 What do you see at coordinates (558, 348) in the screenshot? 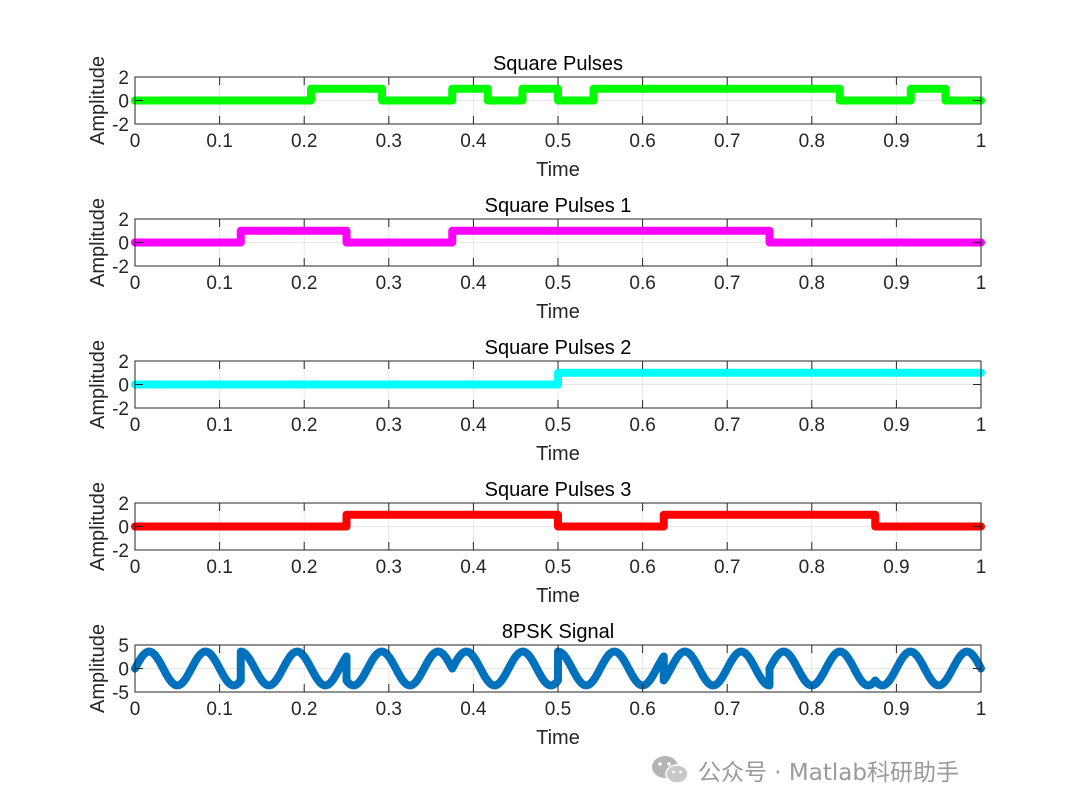
I see `subplot-title: Square Pulses 2` at bounding box center [558, 348].